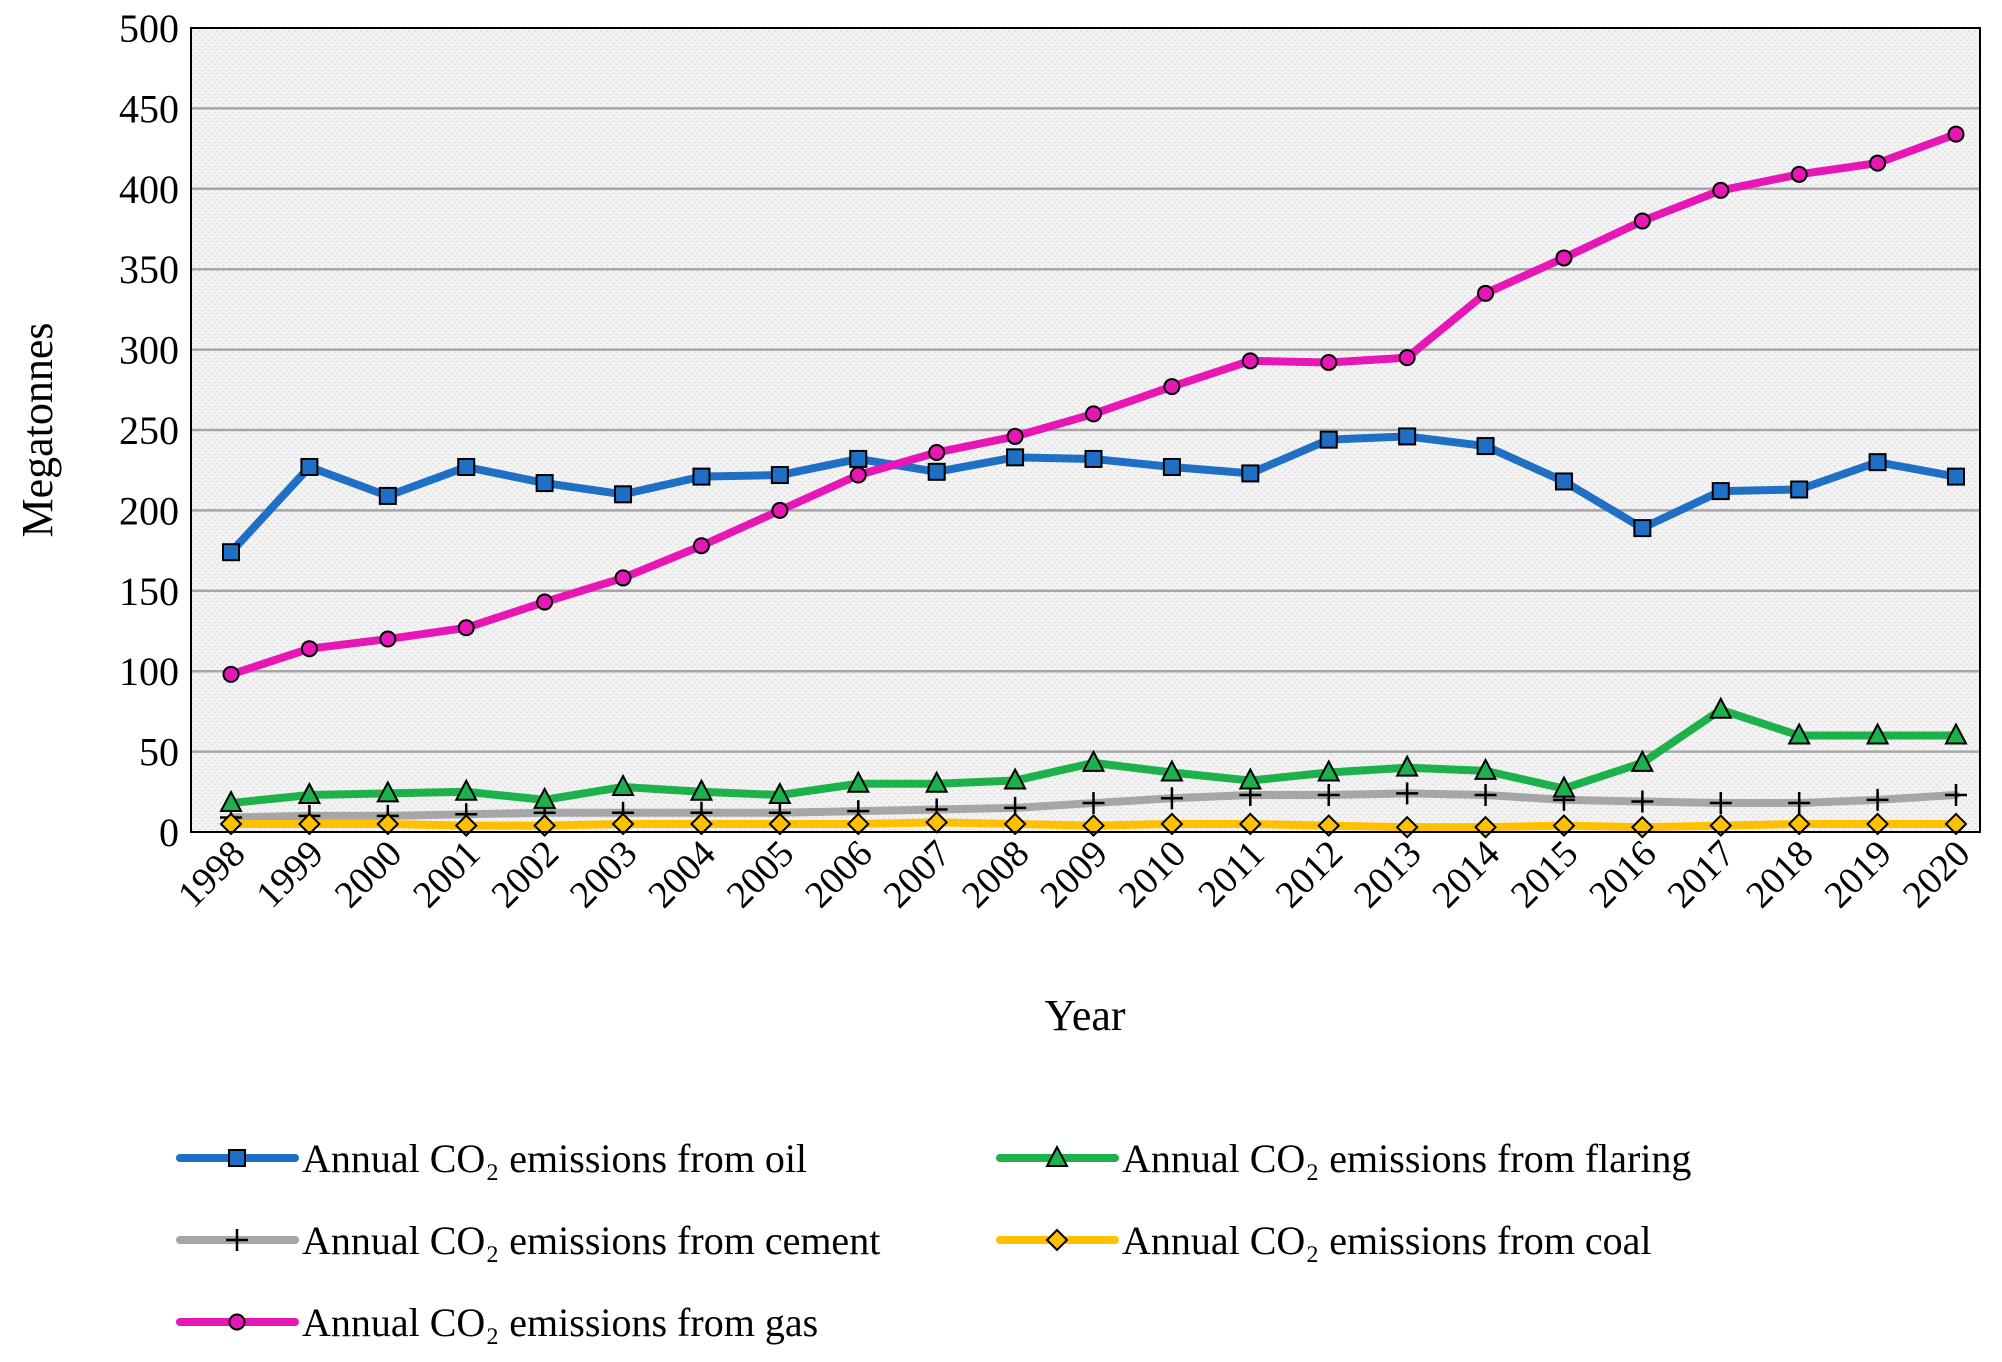 This screenshot has width=2002, height=1362. Describe the element at coordinates (149, 189) in the screenshot. I see `y-tick-label: 400` at that location.